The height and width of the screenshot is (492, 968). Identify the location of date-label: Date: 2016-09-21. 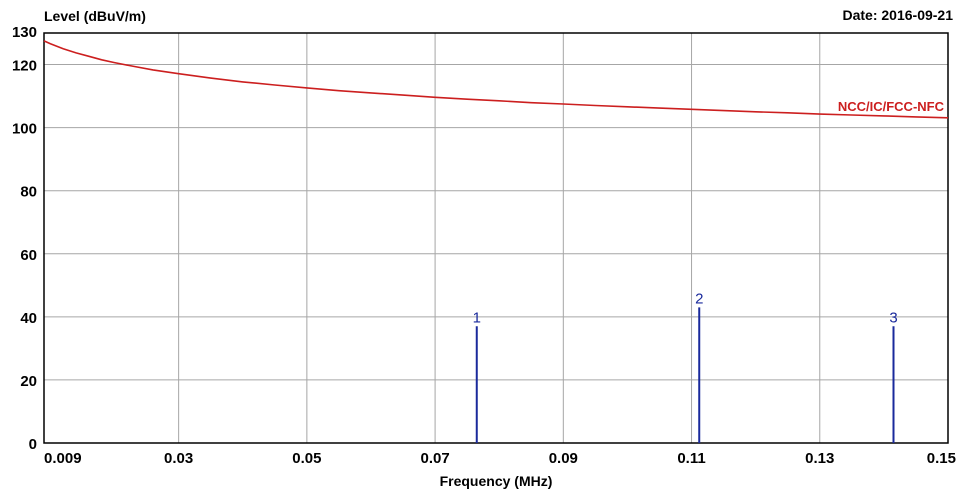
(897, 15).